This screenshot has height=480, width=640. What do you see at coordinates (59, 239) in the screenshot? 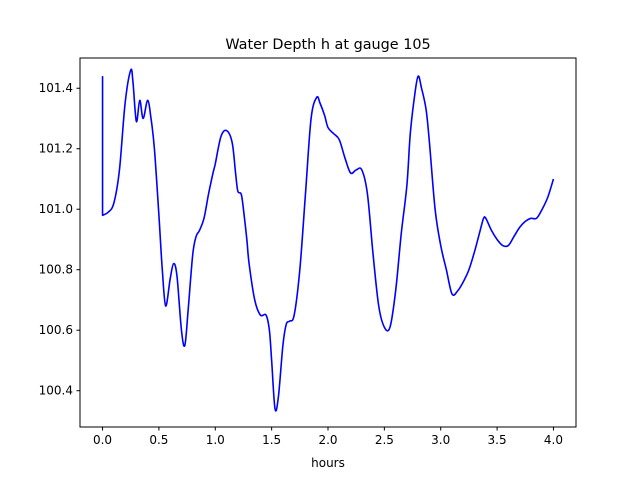
I see `y-axis-ticks: 100.4 100.6 100.8 101.0 101.2 101.4` at bounding box center [59, 239].